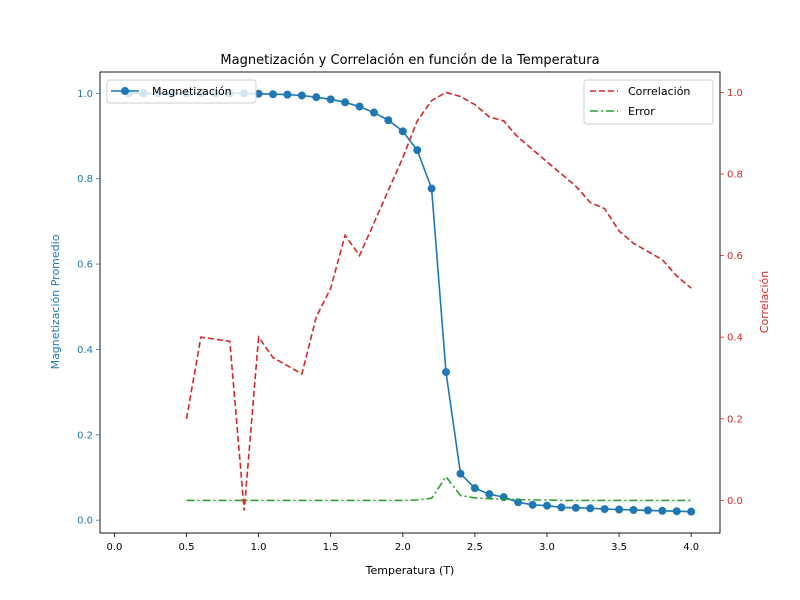 This screenshot has width=800, height=600. I want to click on legend-left-box, so click(181, 91).